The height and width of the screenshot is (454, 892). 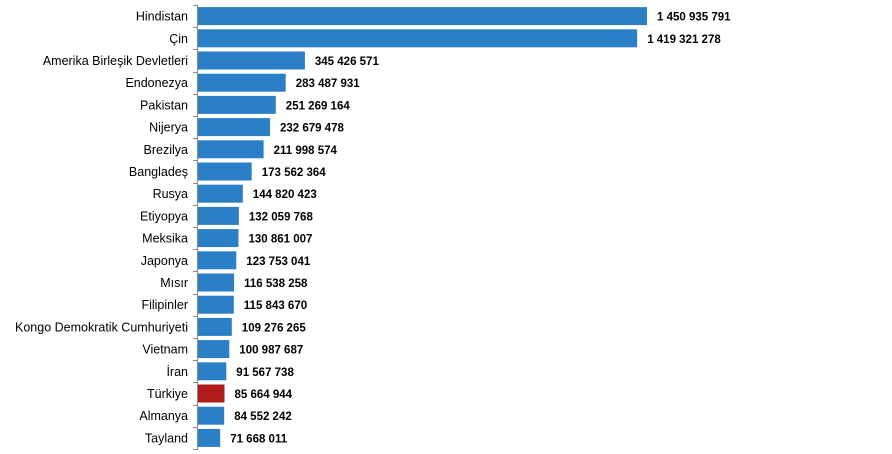 I want to click on value-label: 71 668 011, so click(x=259, y=439).